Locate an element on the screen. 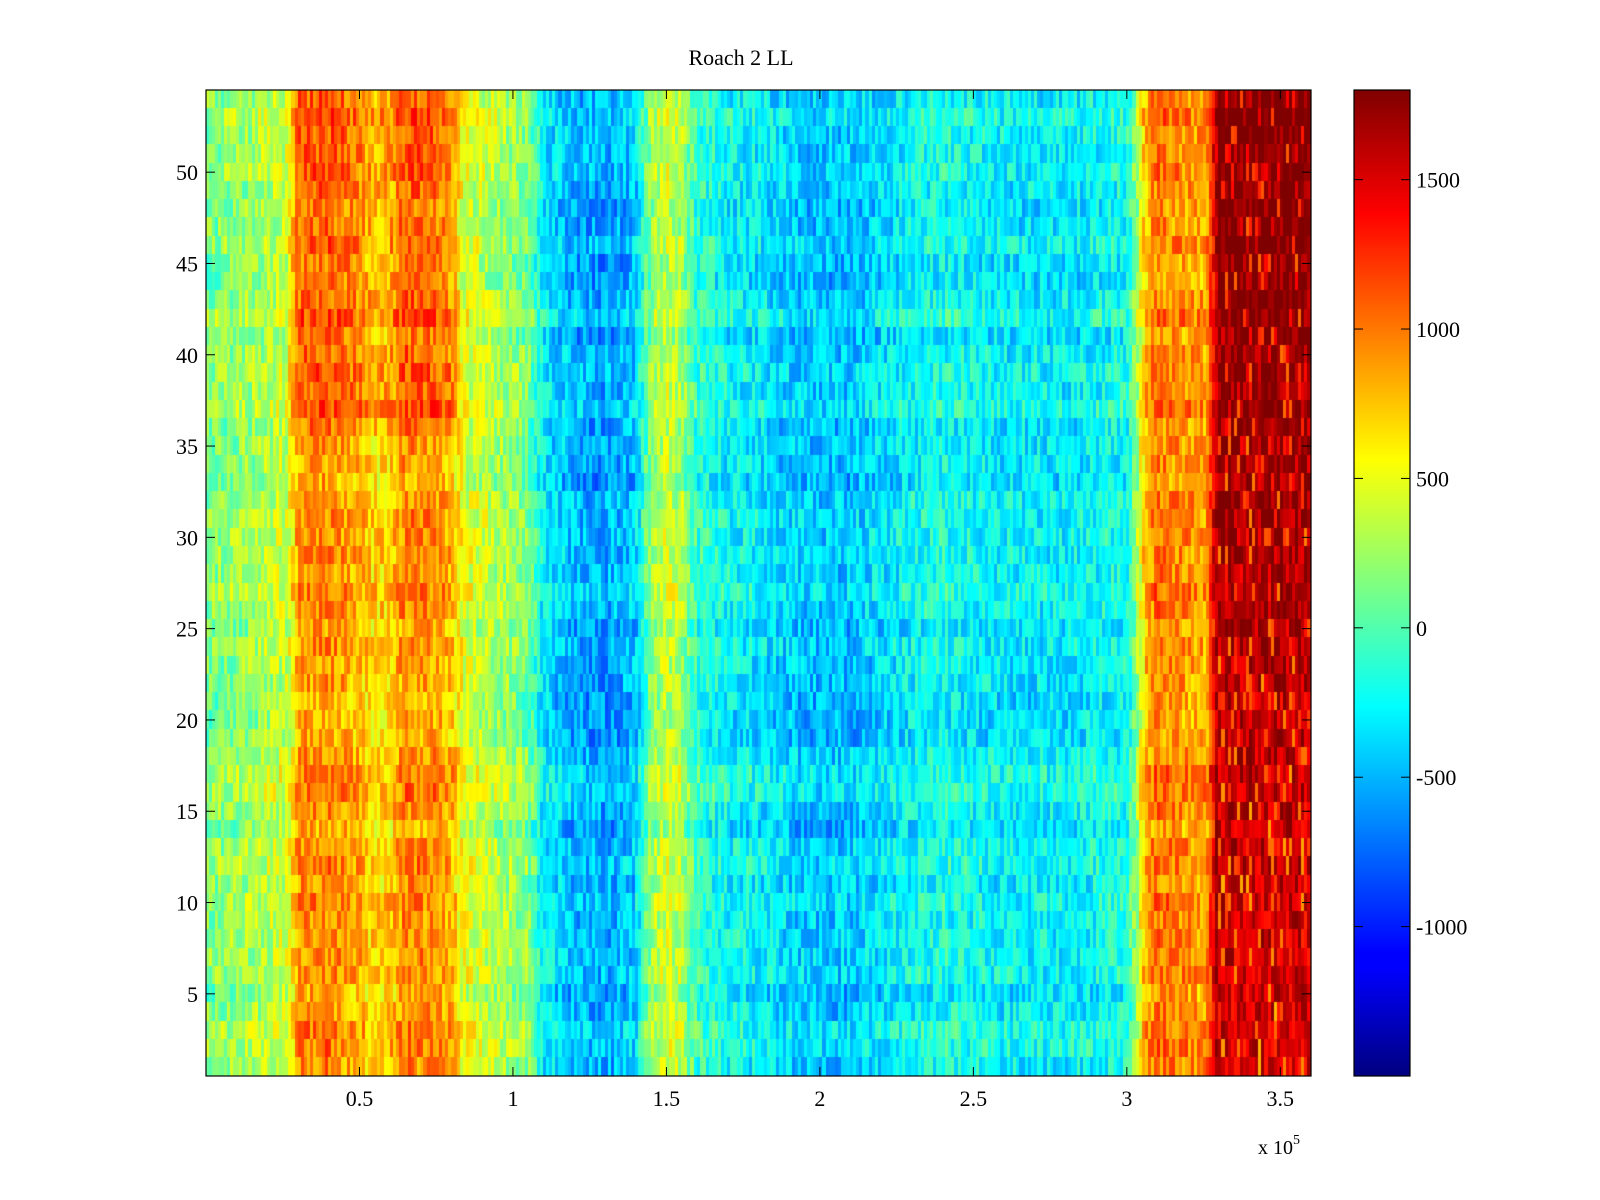  chart-title: Roach 2 LL is located at coordinates (740, 57).